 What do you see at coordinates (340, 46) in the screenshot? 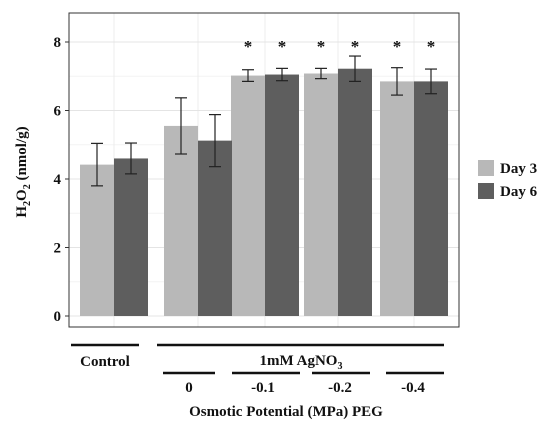
I see `significance-markers: * * * * * *` at bounding box center [340, 46].